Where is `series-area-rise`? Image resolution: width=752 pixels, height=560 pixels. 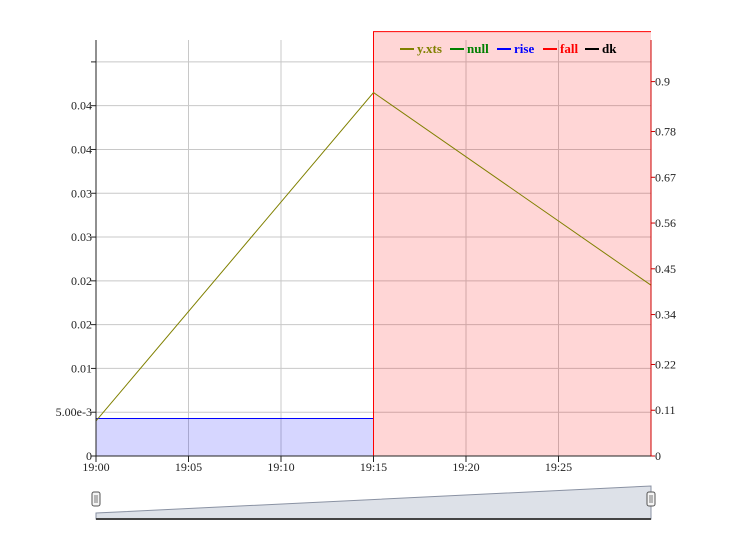 series-area-rise is located at coordinates (235, 437).